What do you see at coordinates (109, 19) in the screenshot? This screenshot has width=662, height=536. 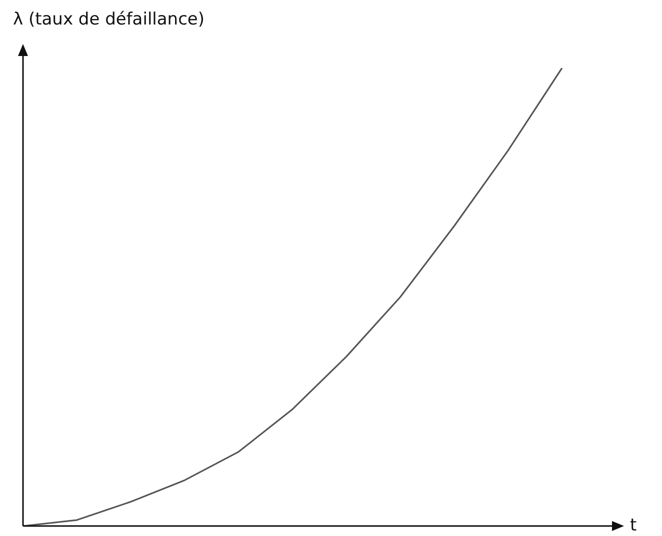 I see `y-axis-title: λ (taux de défaillance)` at bounding box center [109, 19].